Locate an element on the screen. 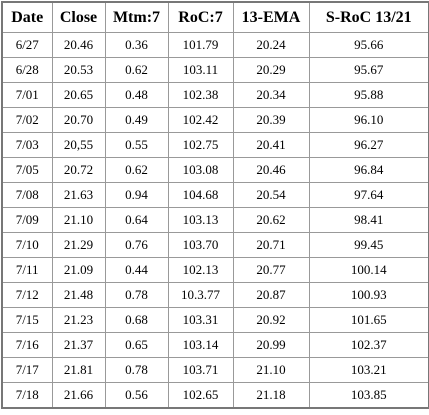  table-cell: 101.65 is located at coordinates (368, 320).